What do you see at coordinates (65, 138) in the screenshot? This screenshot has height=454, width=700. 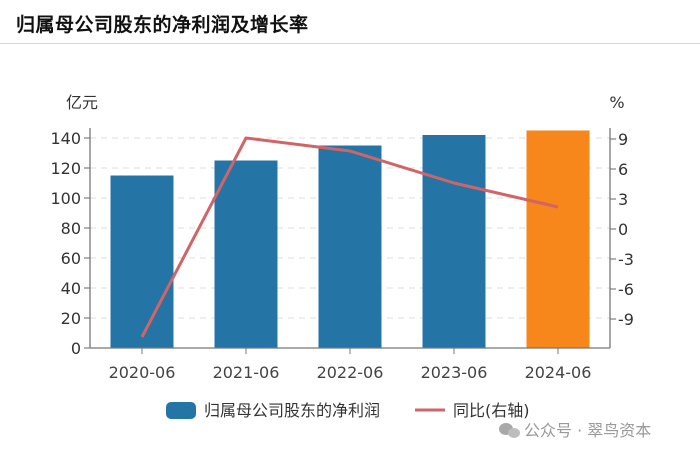 I see `y-tick-label: 140` at bounding box center [65, 138].